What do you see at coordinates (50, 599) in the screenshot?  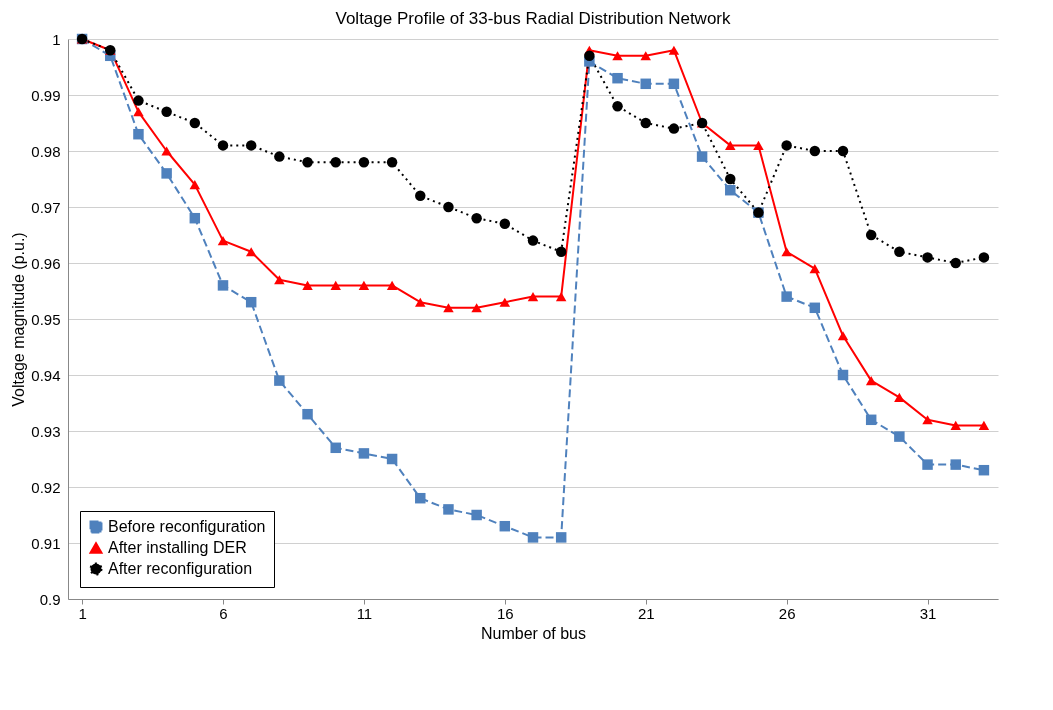 I see `y-tick-label: 0.9` at bounding box center [50, 599].